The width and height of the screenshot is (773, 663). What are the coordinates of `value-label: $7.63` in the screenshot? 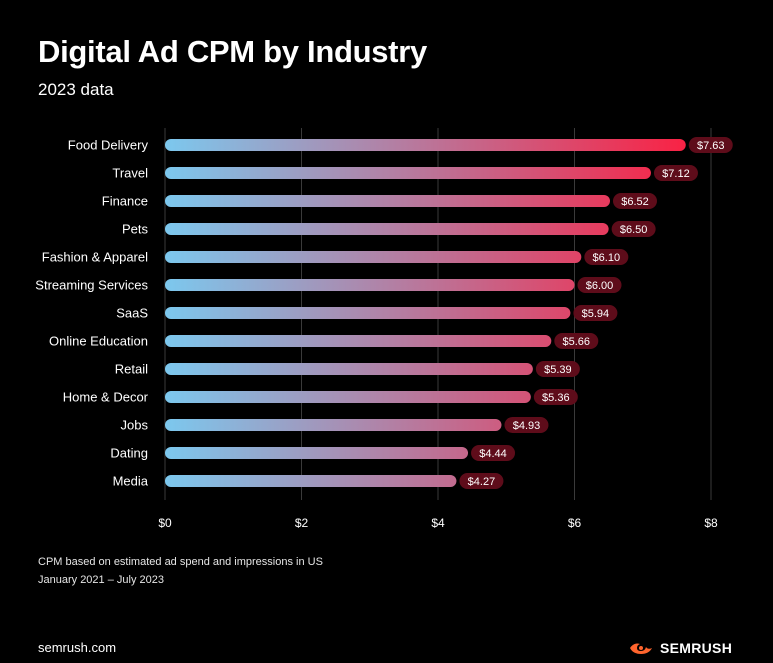 It's located at (711, 146).